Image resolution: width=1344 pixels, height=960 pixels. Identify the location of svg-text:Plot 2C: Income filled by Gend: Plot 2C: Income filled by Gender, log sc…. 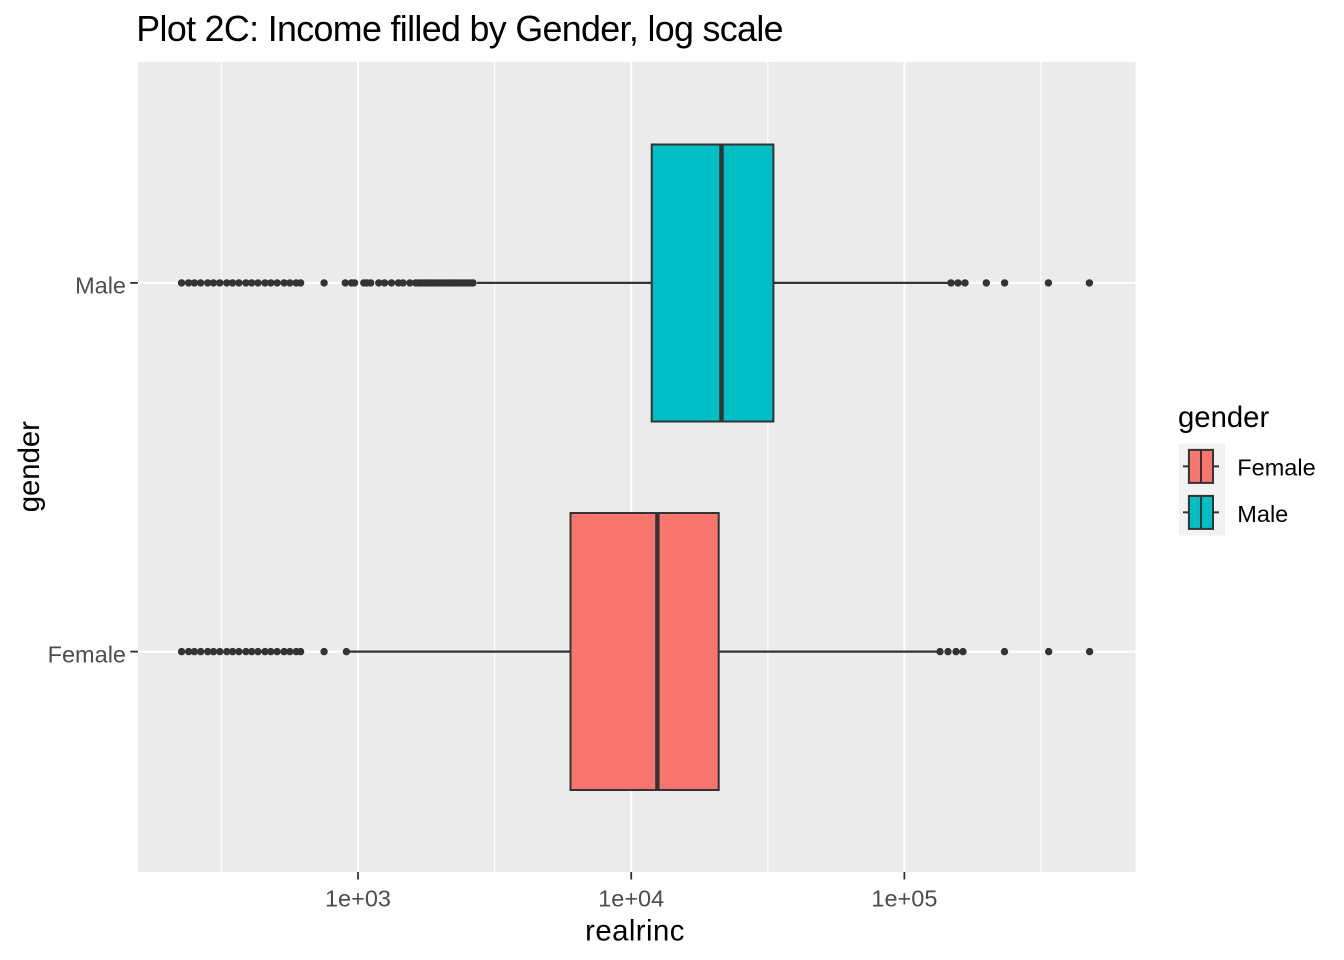
(459, 29).